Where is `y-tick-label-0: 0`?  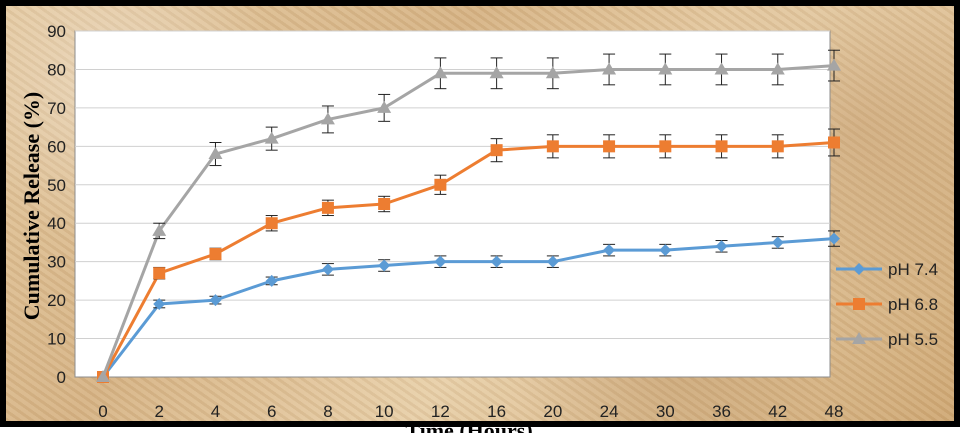
y-tick-label-0: 0 is located at coordinates (61, 377).